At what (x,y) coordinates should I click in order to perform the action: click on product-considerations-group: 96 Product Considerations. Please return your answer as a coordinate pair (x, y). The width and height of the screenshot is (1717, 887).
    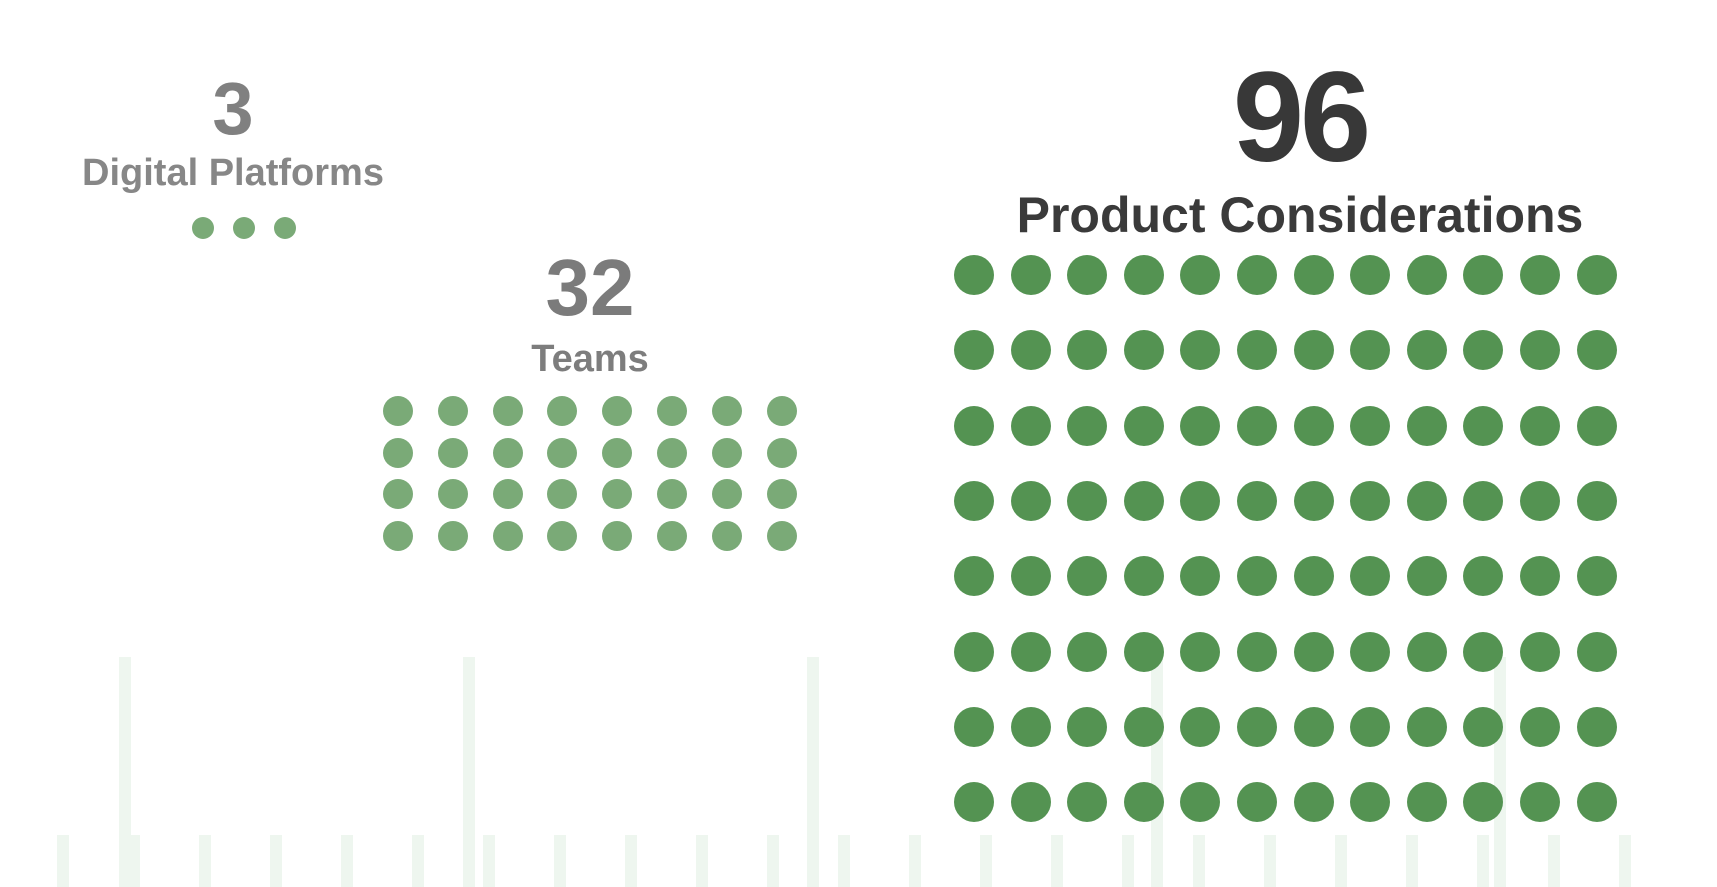
    Looking at the image, I should click on (1300, 148).